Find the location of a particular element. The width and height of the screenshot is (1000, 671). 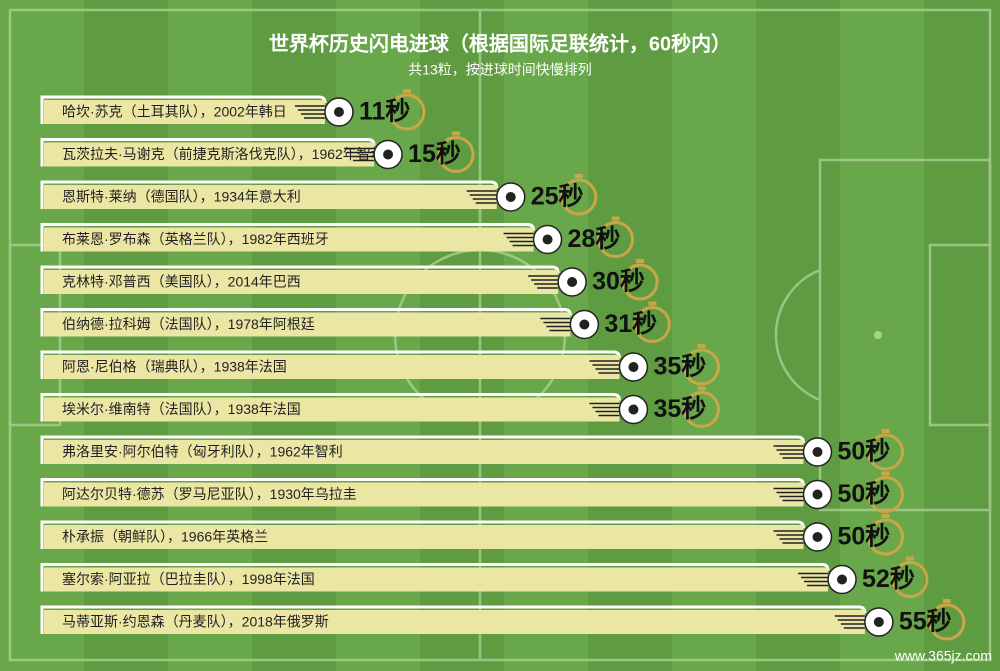

value-label: 30秒 is located at coordinates (618, 282).